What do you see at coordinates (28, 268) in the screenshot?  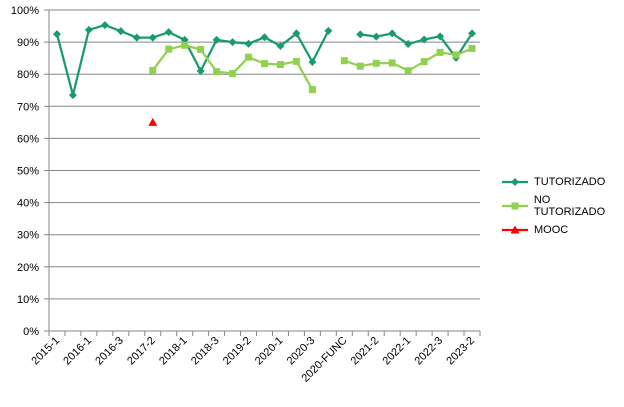 I see `y-tick-label: 20%` at bounding box center [28, 268].